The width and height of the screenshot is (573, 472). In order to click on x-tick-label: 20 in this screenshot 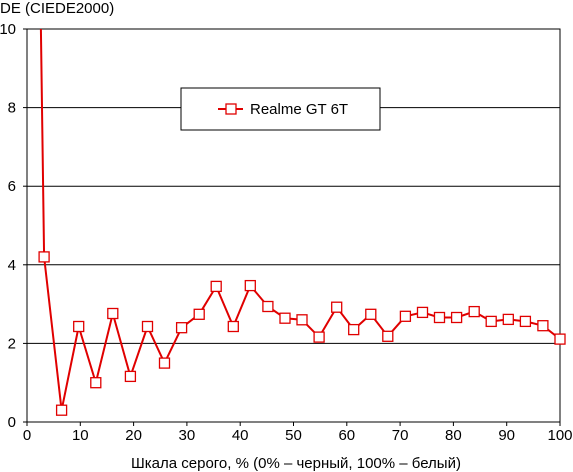, I will do `click(133, 435)`.